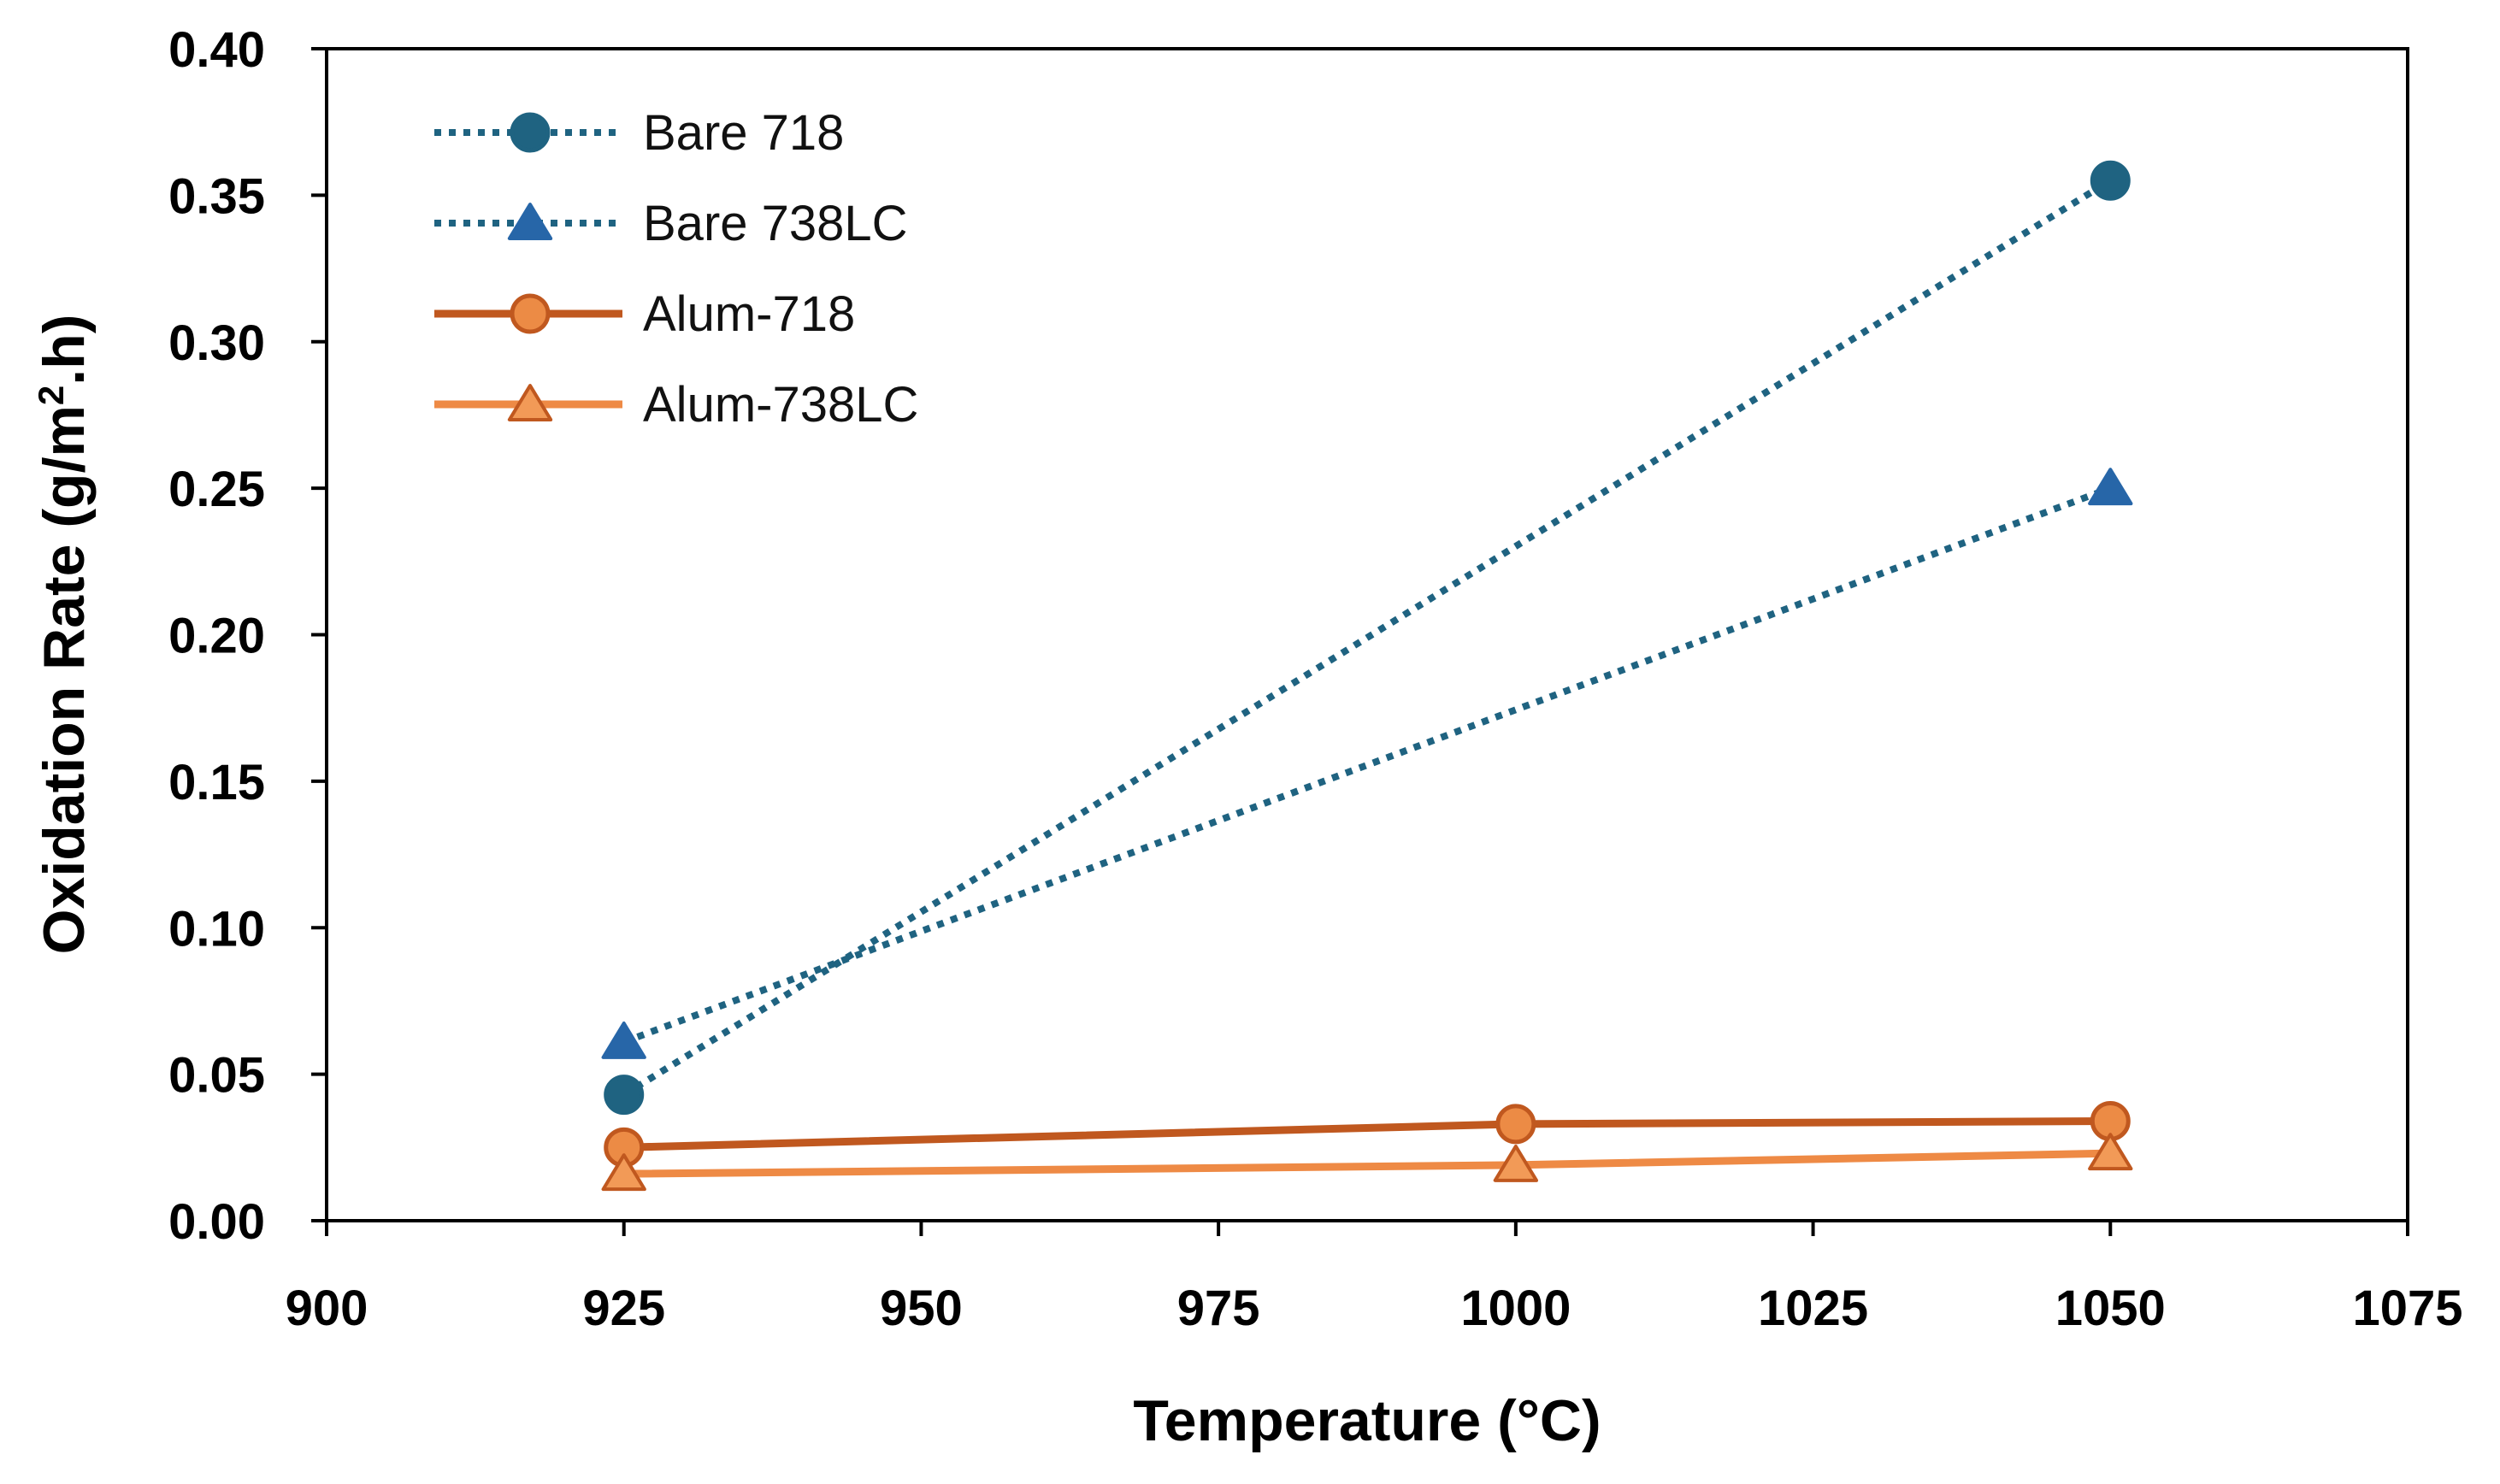 Image resolution: width=2500 pixels, height=1484 pixels. I want to click on x-tick-label: 925, so click(623, 1308).